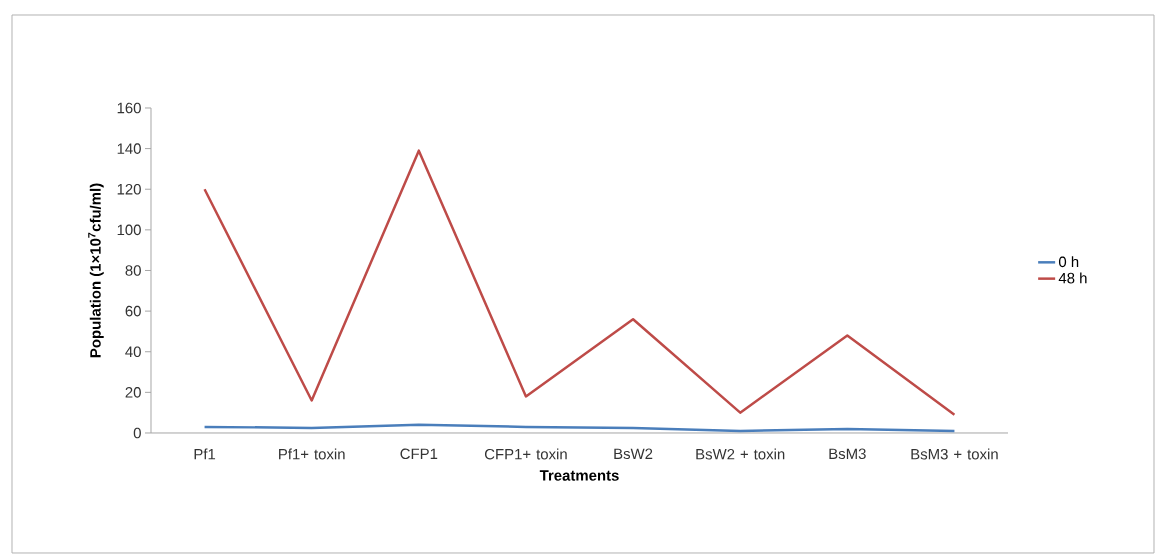 This screenshot has height=555, width=1155. Describe the element at coordinates (133, 311) in the screenshot. I see `y-tick-label: 60` at that location.